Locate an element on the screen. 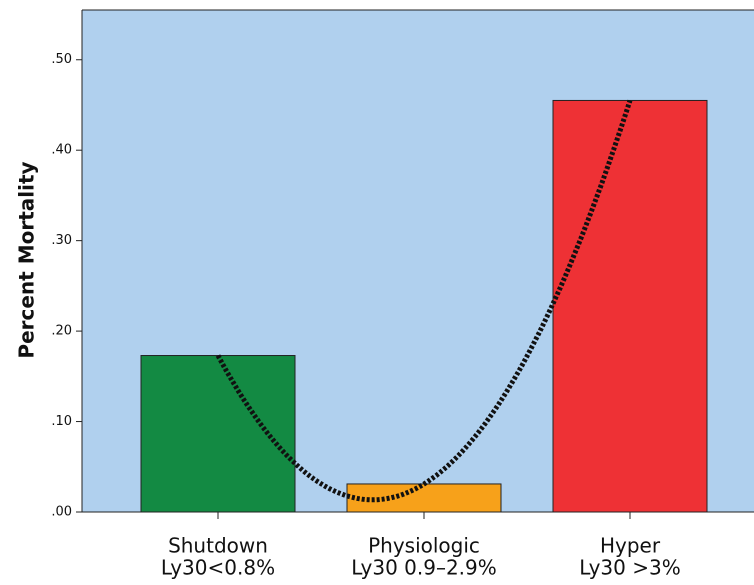  x-tick-label: Ly30 0.9–2.9% is located at coordinates (424, 568).